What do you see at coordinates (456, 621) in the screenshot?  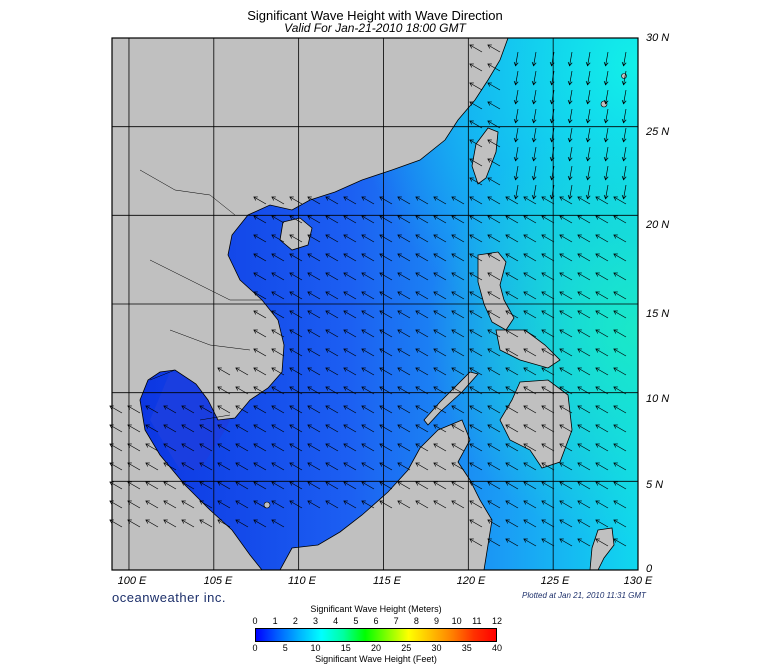 I see `colorbar-meter-tick: 10` at bounding box center [456, 621].